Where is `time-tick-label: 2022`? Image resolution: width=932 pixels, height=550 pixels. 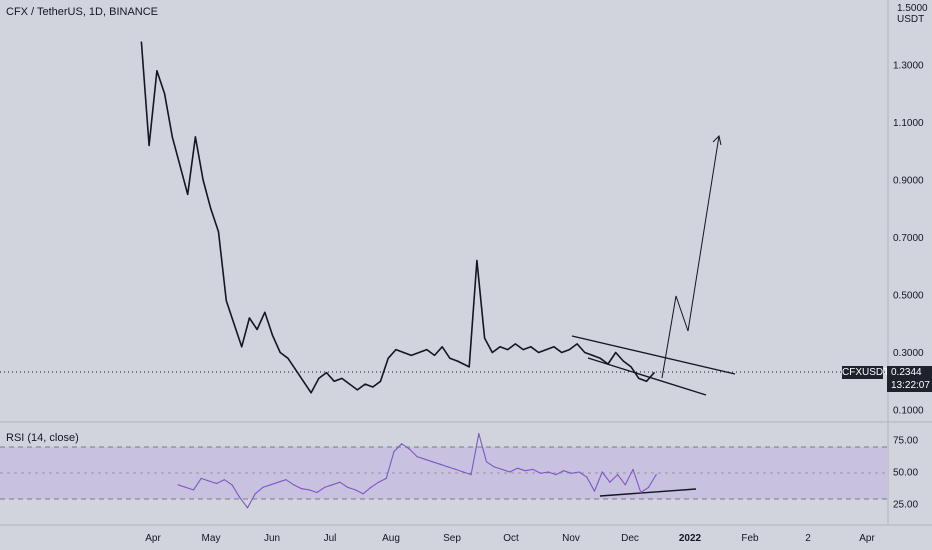
time-tick-label: 2022 is located at coordinates (690, 538).